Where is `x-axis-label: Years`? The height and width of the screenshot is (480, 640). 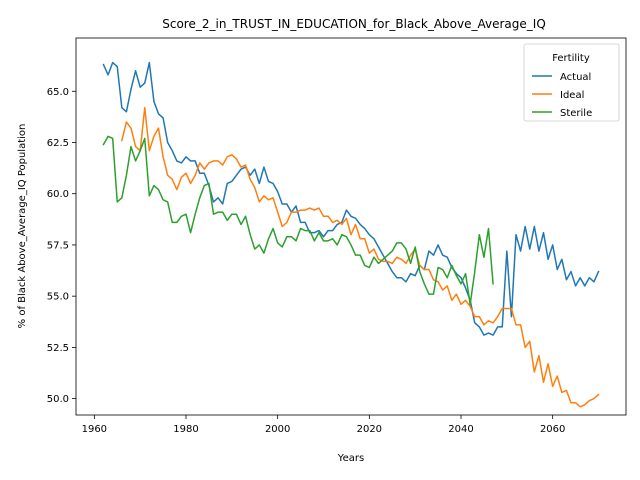
x-axis-label: Years is located at coordinates (350, 458).